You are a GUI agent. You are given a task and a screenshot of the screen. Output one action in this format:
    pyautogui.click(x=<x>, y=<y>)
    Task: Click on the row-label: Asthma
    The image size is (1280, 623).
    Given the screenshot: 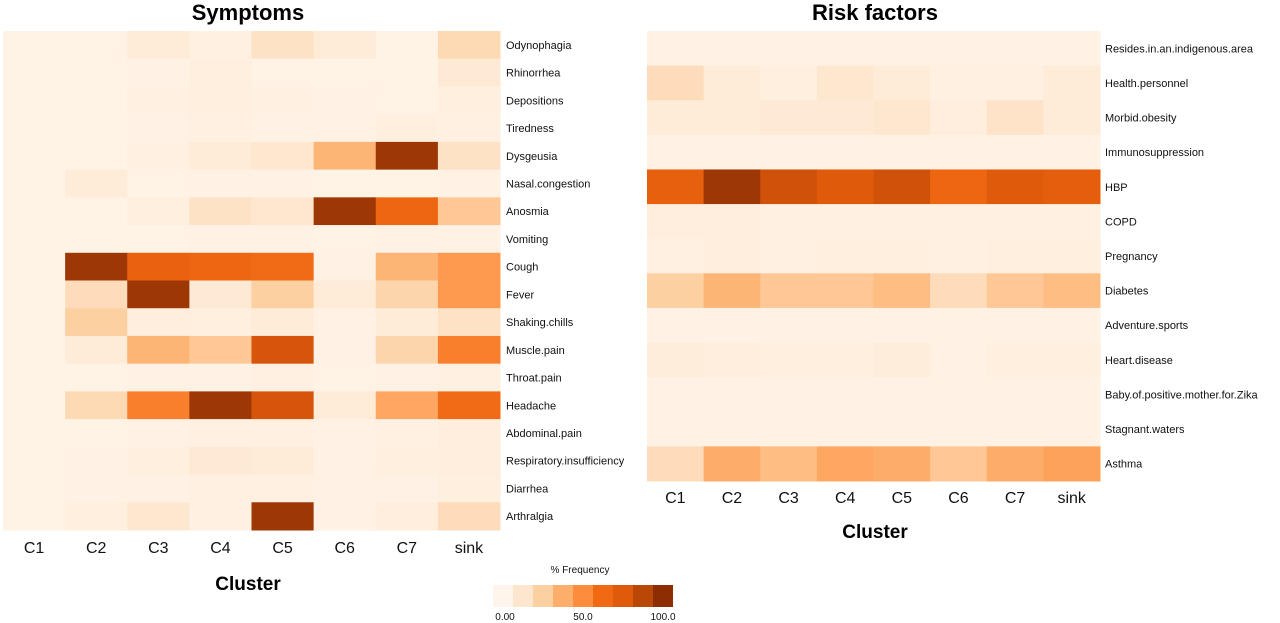 What is the action you would take?
    pyautogui.click(x=1124, y=465)
    